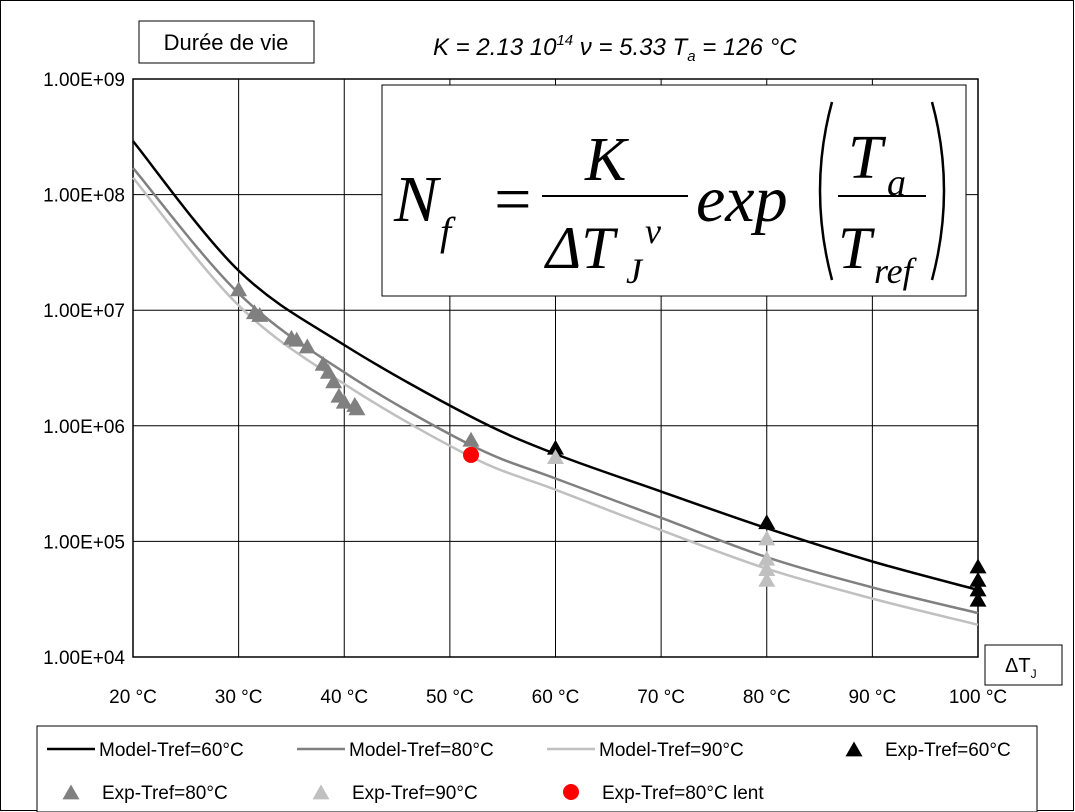 This screenshot has height=812, width=1075. I want to click on legend-item: Exp-Tref=80°C lent, so click(663, 793).